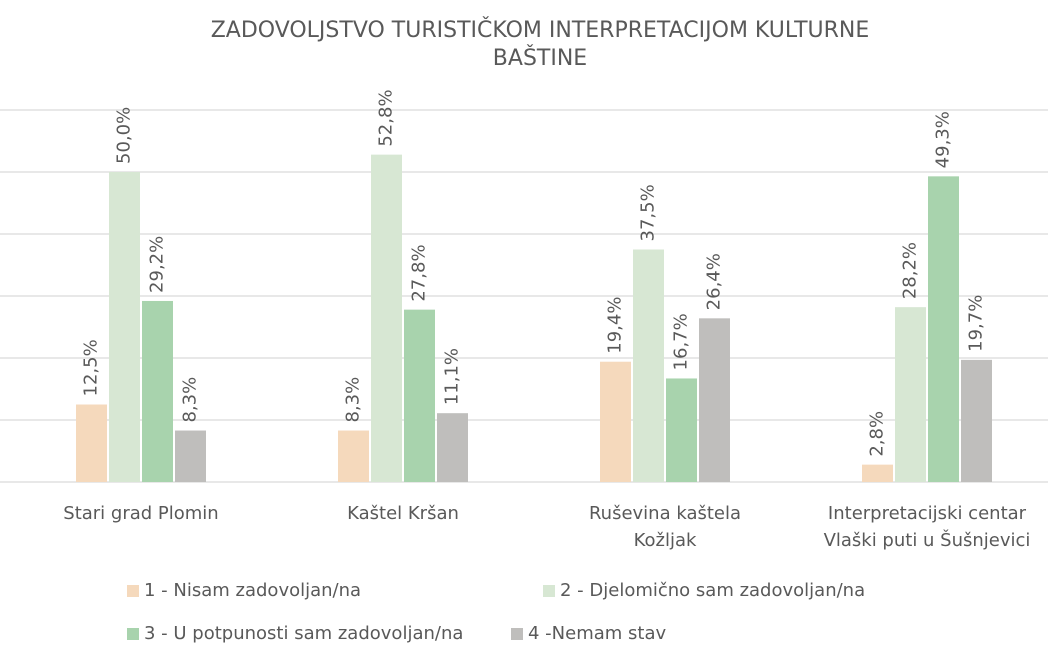  I want to click on data-label: 49,3%, so click(943, 139).